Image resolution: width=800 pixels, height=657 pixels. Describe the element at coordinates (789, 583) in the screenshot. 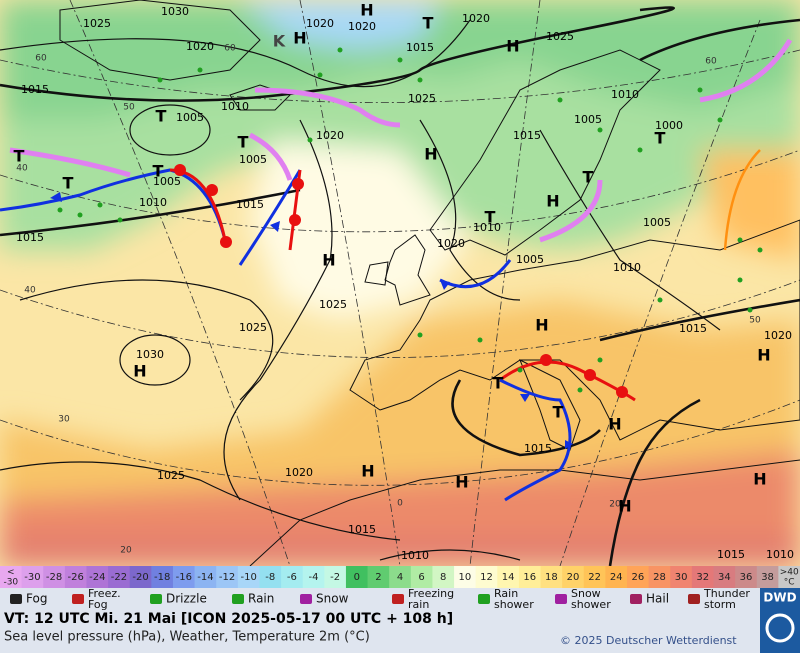

I see `scale-label: °C` at that location.